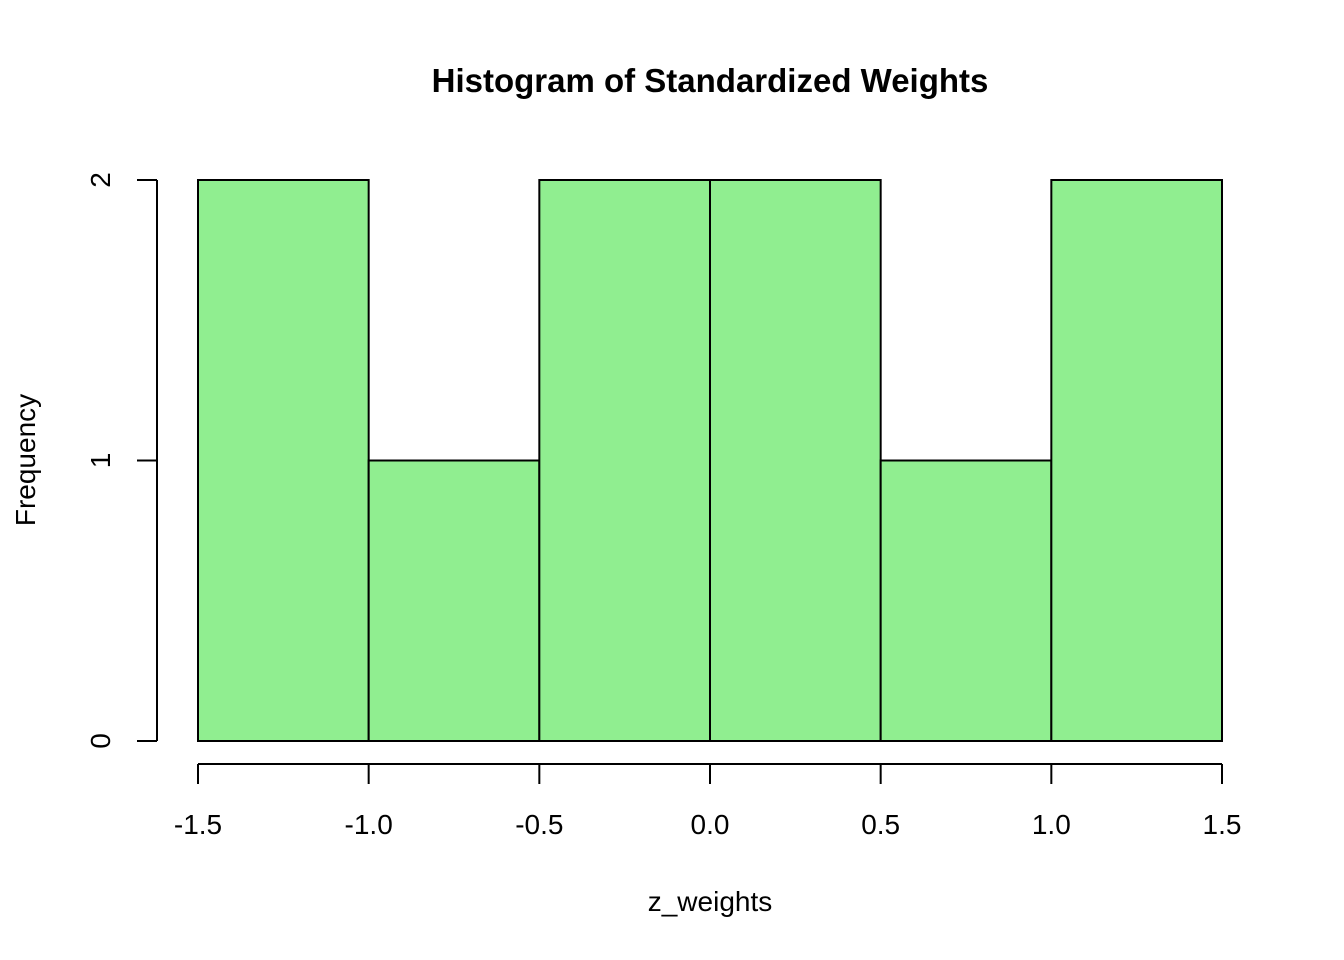 The height and width of the screenshot is (960, 1344). I want to click on y-axis: 0 1 2, so click(121, 460).